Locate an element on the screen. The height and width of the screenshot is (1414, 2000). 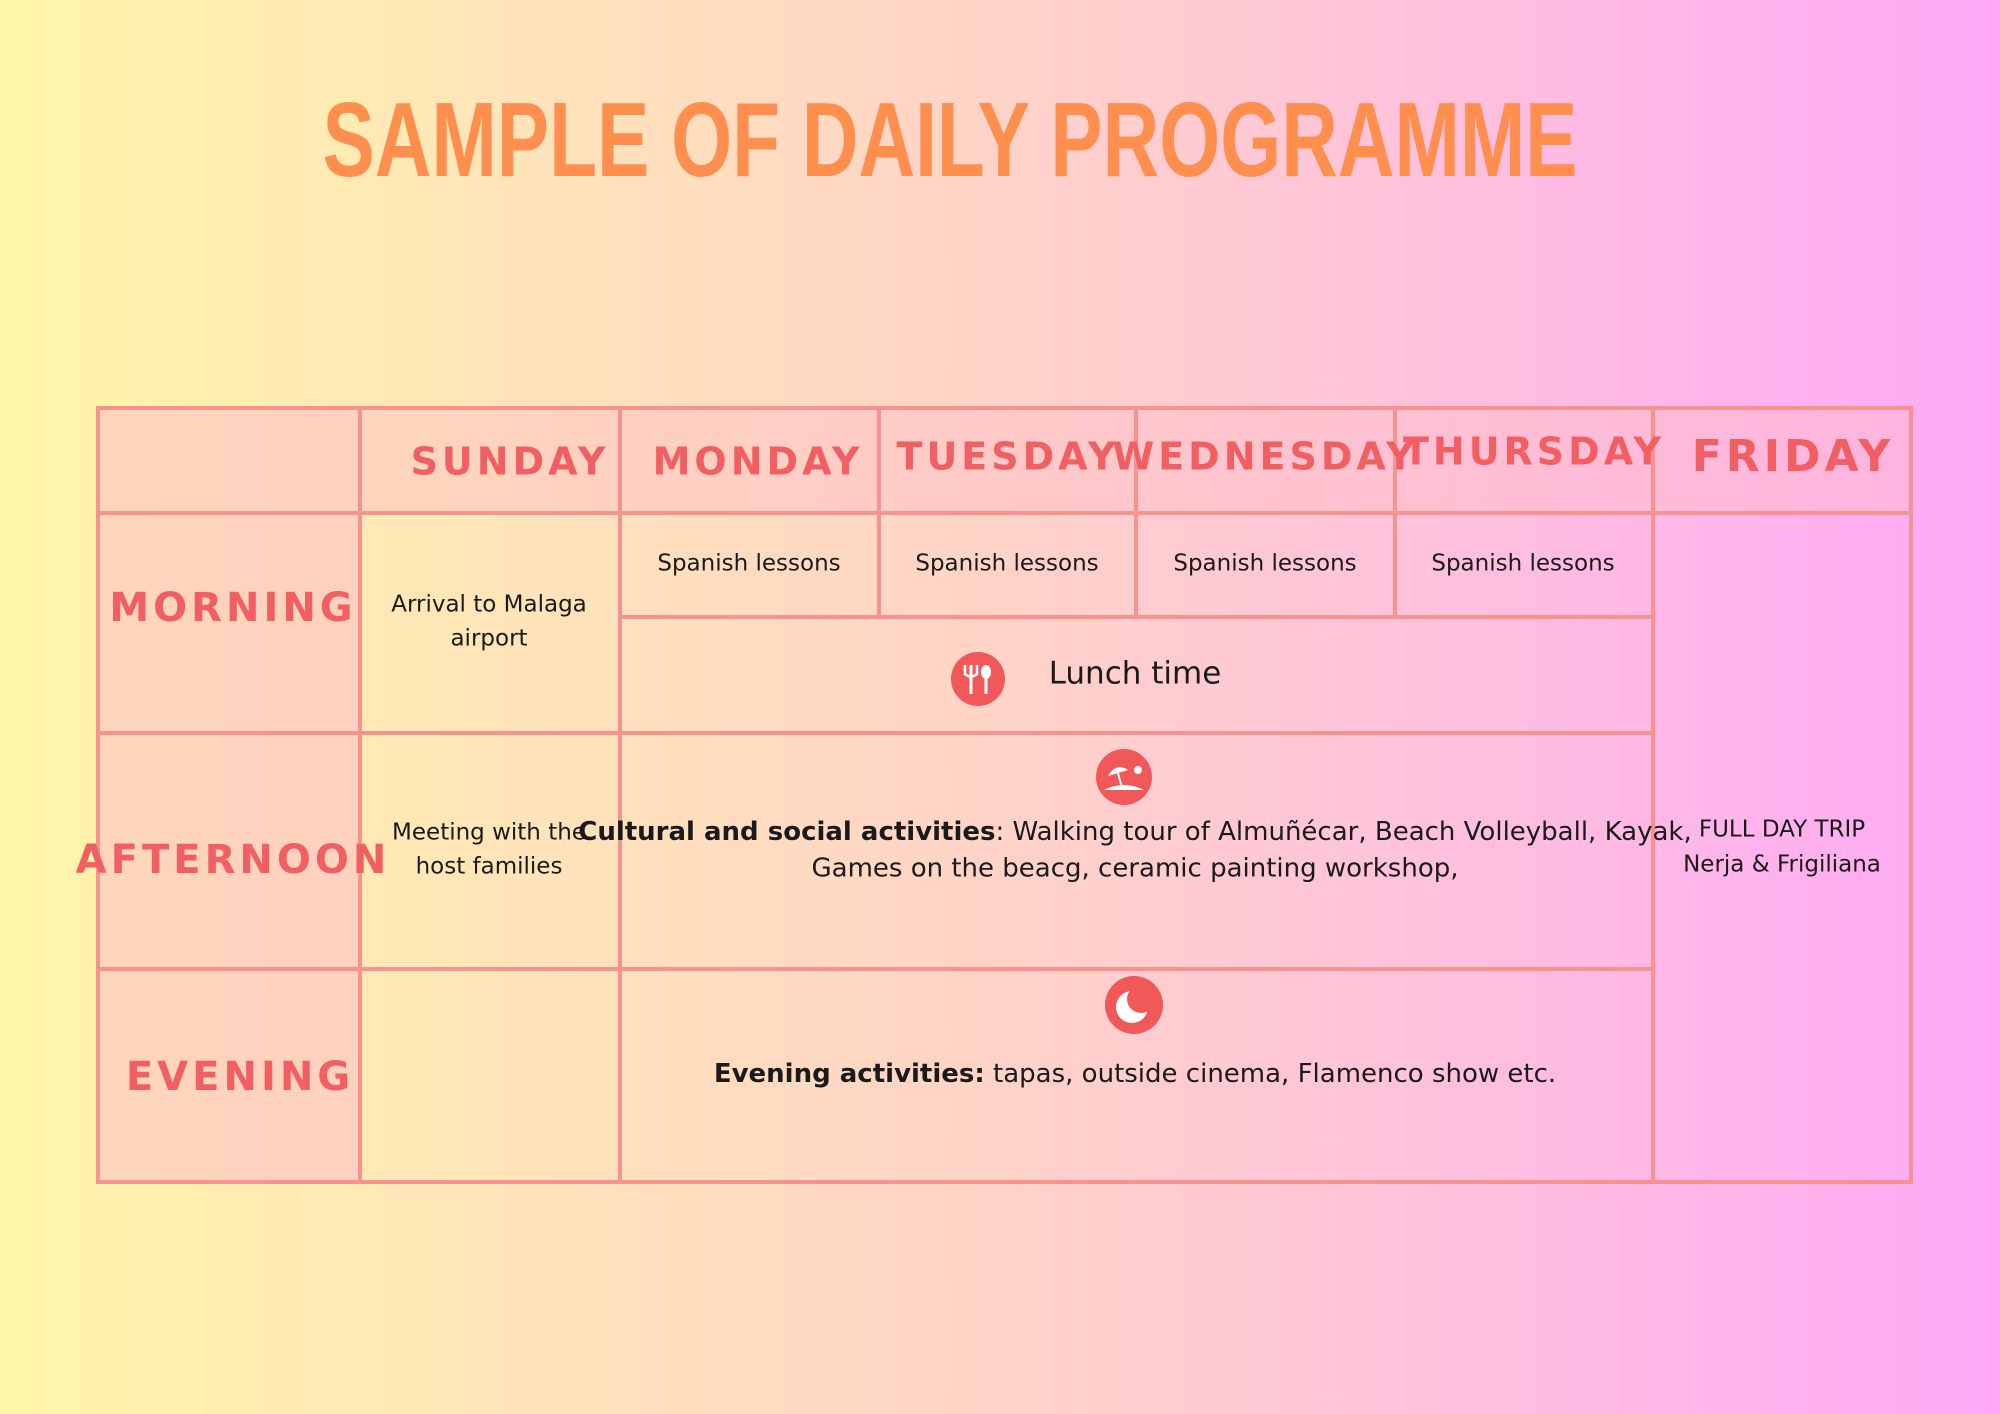
day-header: MONDAY is located at coordinates (758, 462).